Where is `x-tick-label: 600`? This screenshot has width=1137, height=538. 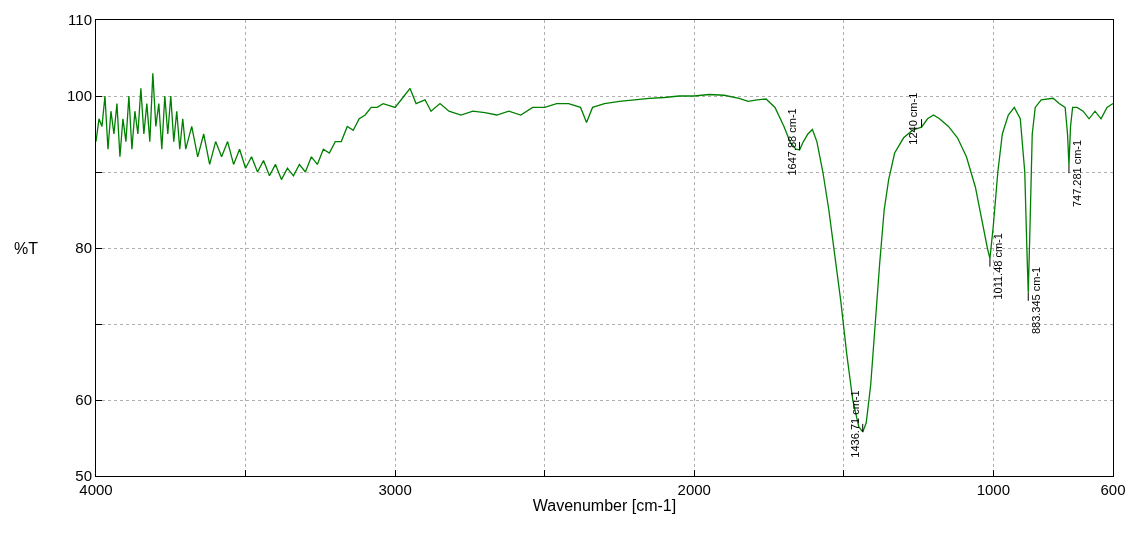 x-tick-label: 600 is located at coordinates (1113, 489).